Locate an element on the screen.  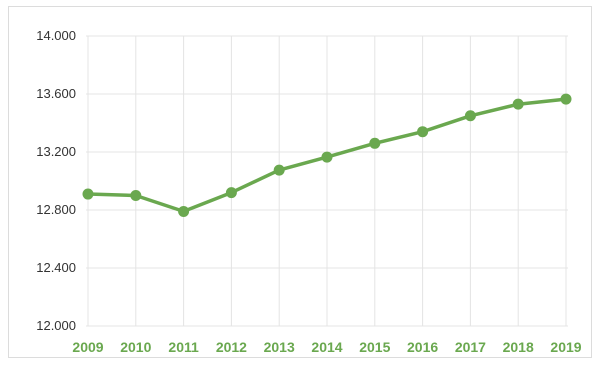
y-tick-label: 12.800 is located at coordinates (56, 209).